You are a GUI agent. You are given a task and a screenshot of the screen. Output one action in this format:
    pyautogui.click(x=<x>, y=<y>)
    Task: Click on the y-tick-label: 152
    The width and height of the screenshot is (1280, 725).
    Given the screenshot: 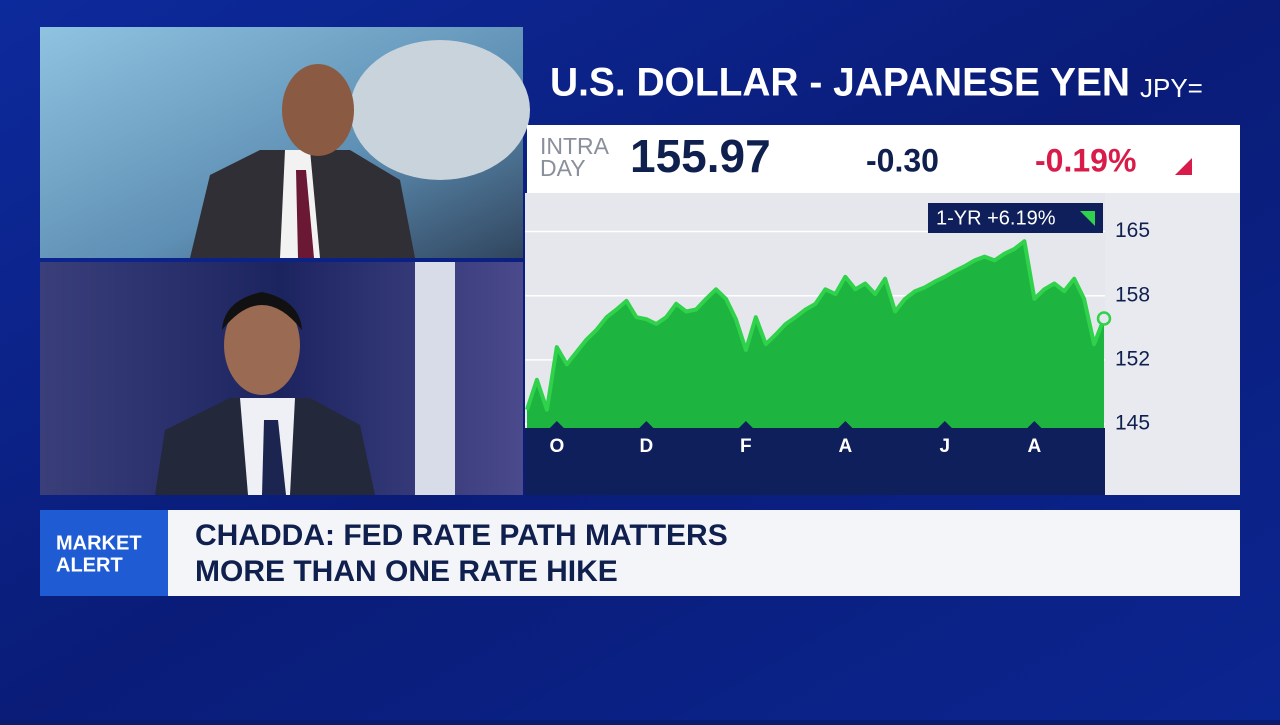 What is the action you would take?
    pyautogui.click(x=1132, y=358)
    